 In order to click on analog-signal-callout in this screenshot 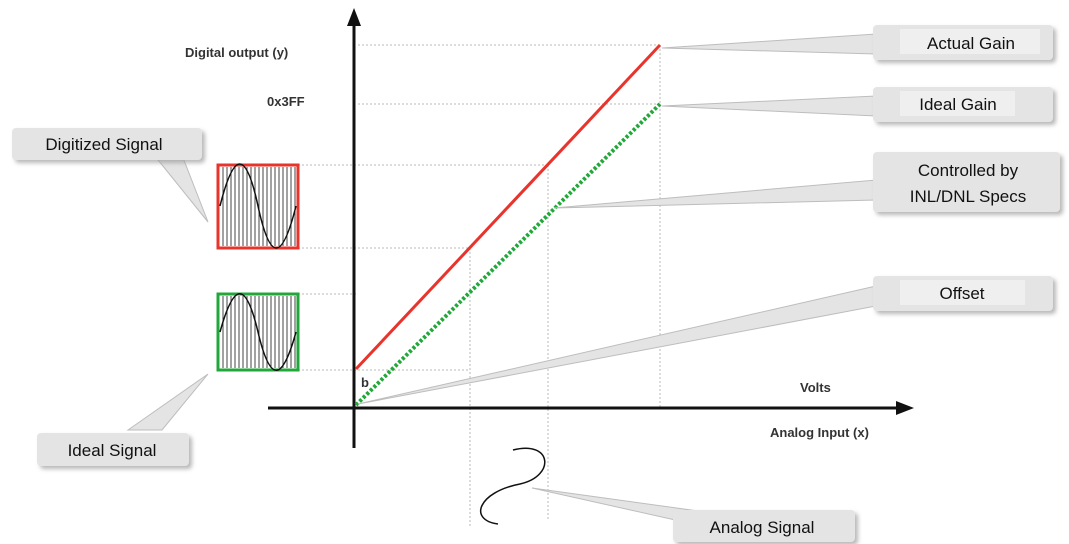, I will do `click(764, 526)`.